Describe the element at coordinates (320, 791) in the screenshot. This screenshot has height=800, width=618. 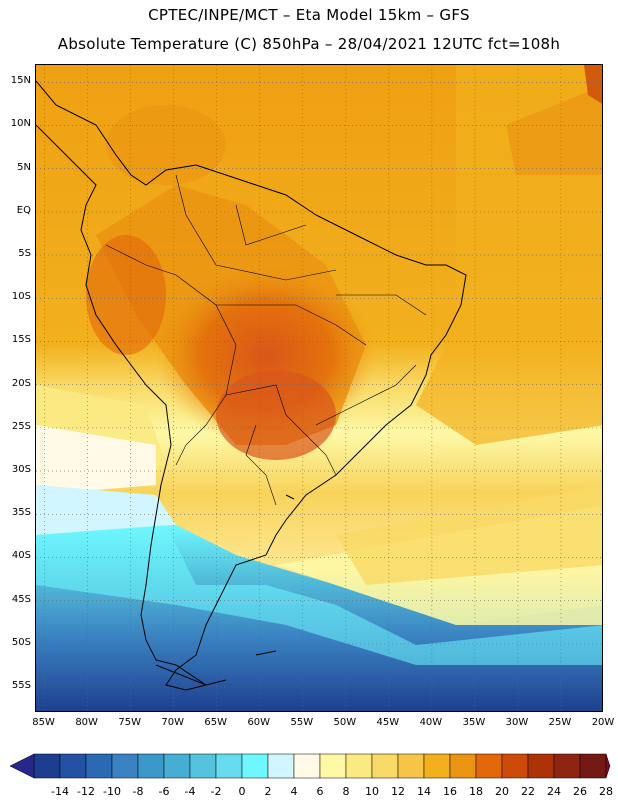
I see `colorbar-tick-label: 6` at that location.